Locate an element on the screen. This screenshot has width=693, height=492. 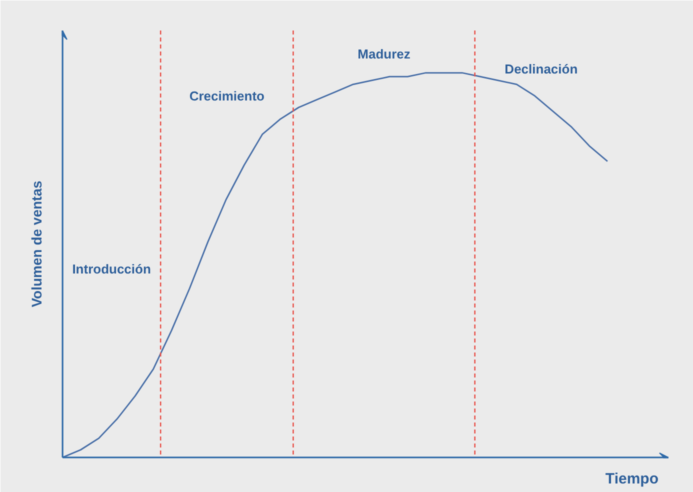
y-axis-title: Volumen de ventas is located at coordinates (36, 244).